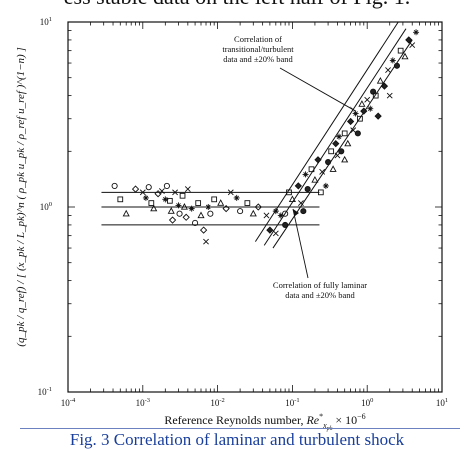 The image size is (474, 450). Describe the element at coordinates (258, 39) in the screenshot. I see `annotation-turbulent-line: Correlation of` at that location.